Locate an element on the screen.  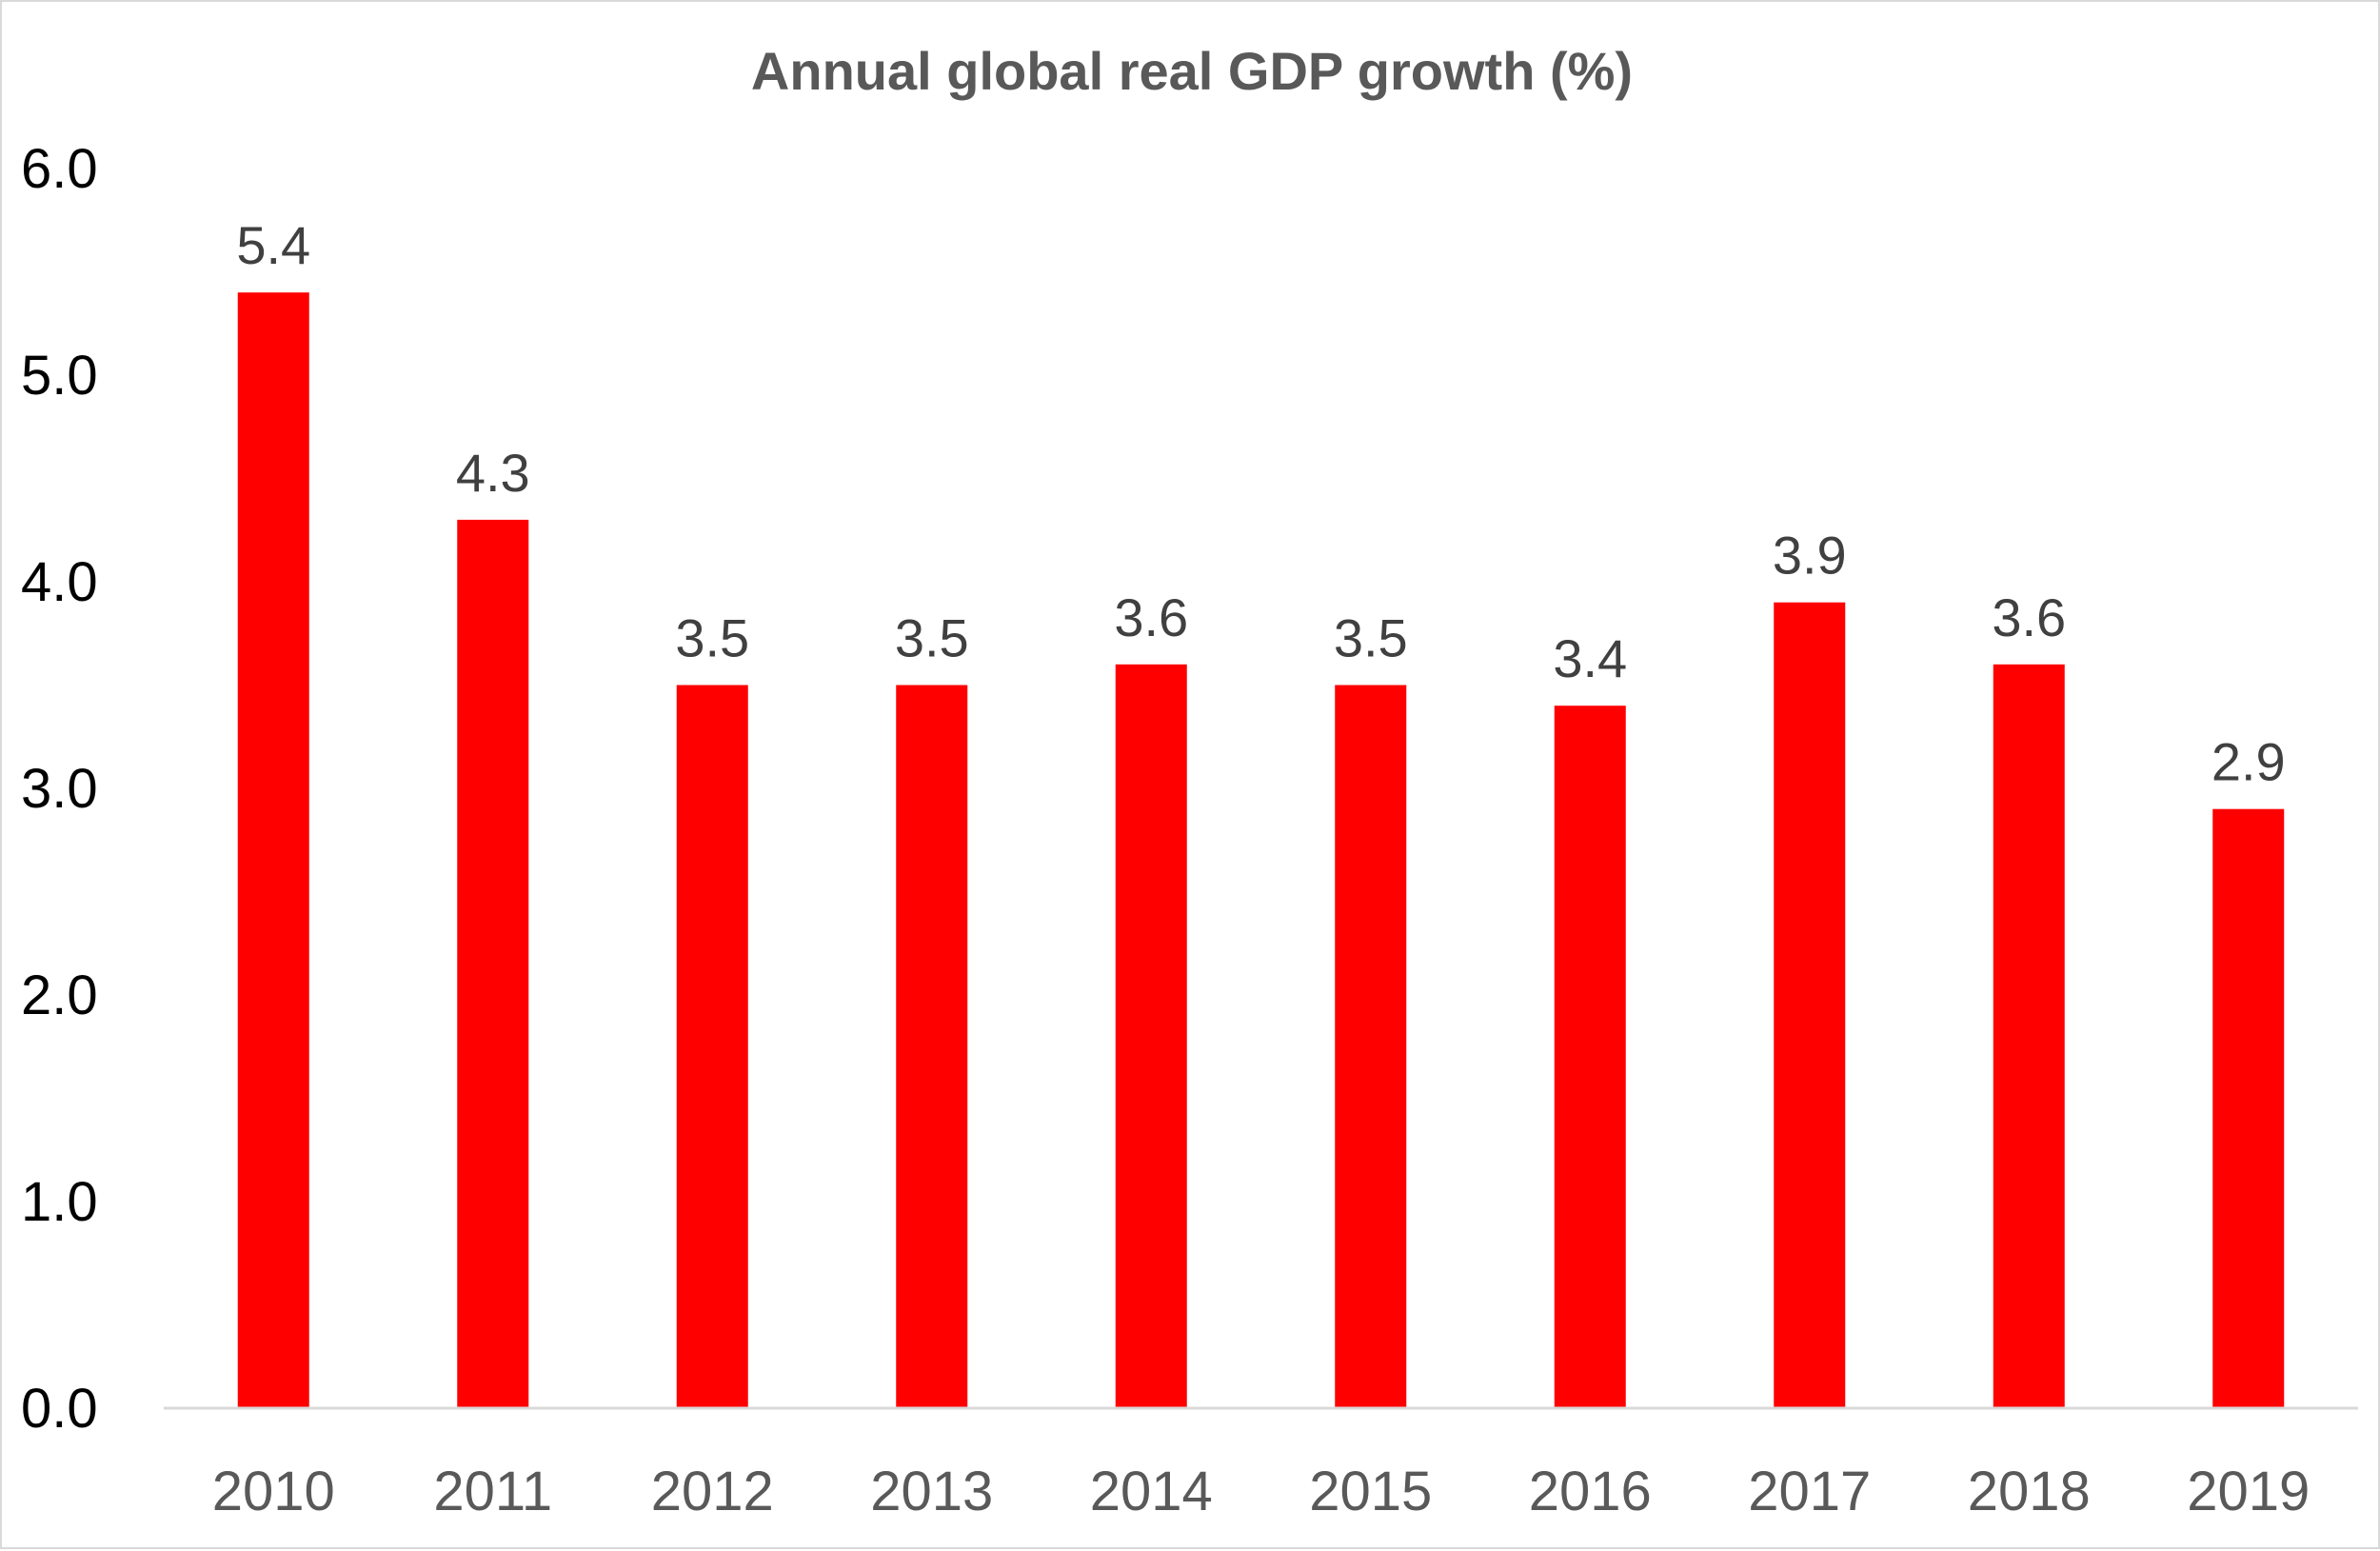
x-tick-label-2019: 2019 is located at coordinates (2248, 1492).